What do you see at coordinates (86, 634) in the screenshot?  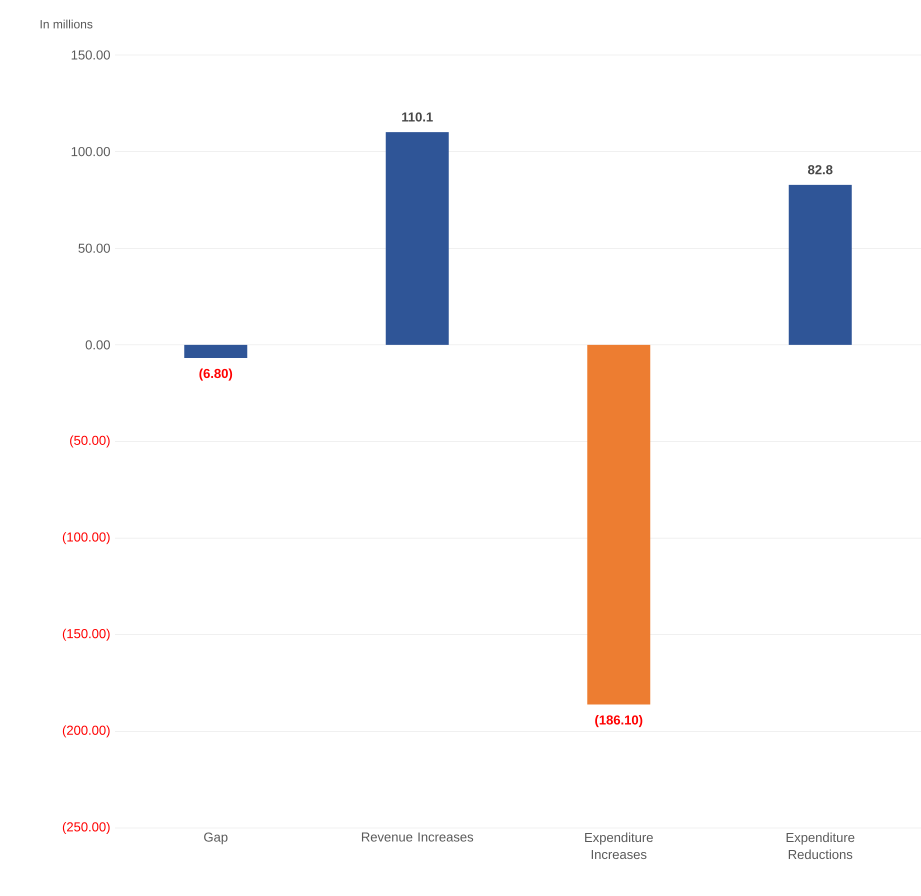 I see `y-tick-label: (150.00)` at bounding box center [86, 634].